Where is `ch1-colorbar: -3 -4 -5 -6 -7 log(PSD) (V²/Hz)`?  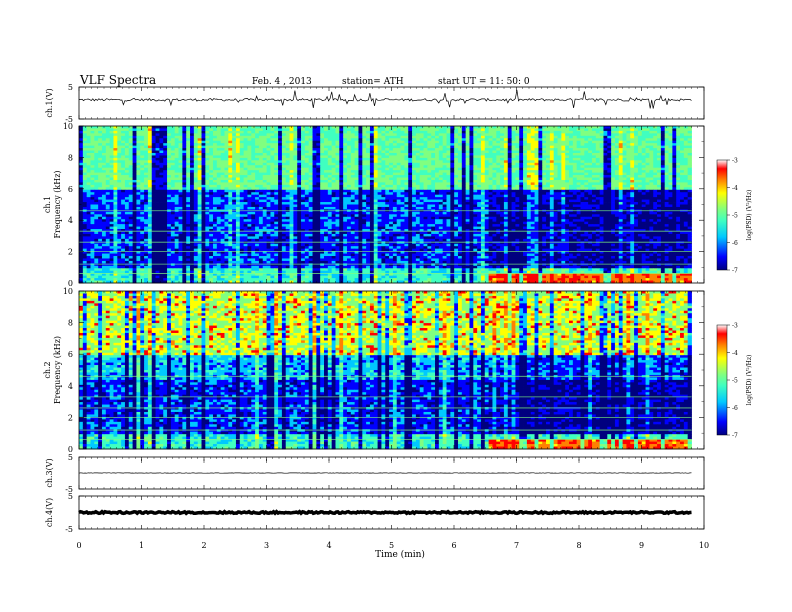
ch1-colorbar: -3 -4 -5 -6 -7 log(PSD) (V²/Hz) is located at coordinates (735, 216).